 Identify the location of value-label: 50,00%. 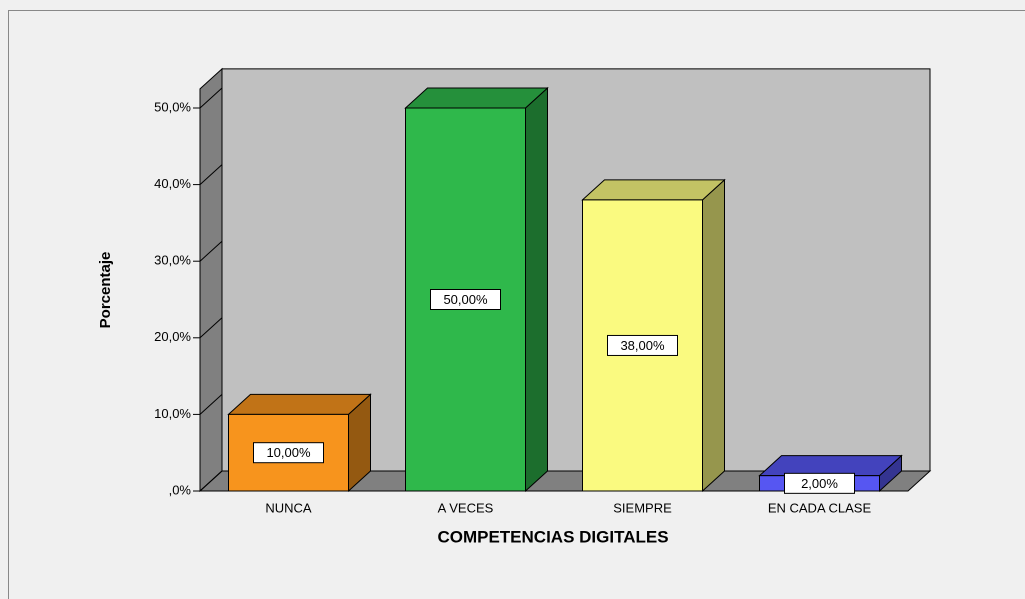
(465, 299).